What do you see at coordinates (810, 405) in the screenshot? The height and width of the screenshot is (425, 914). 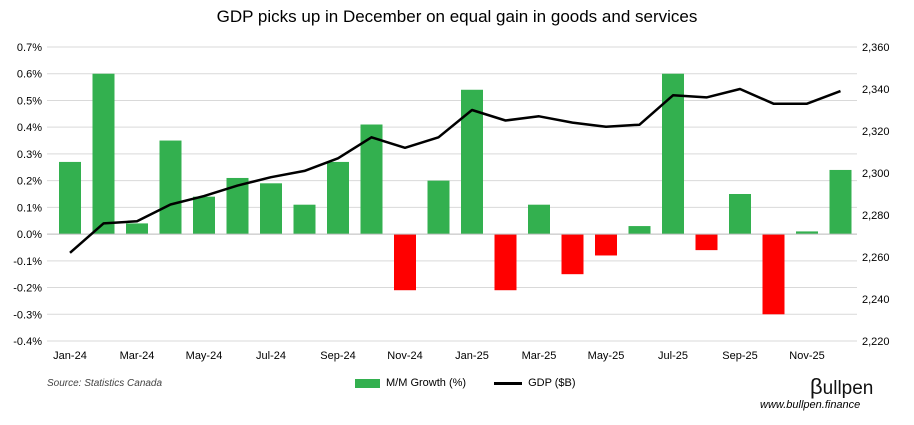 I see `website: www.bullpen.finance` at bounding box center [810, 405].